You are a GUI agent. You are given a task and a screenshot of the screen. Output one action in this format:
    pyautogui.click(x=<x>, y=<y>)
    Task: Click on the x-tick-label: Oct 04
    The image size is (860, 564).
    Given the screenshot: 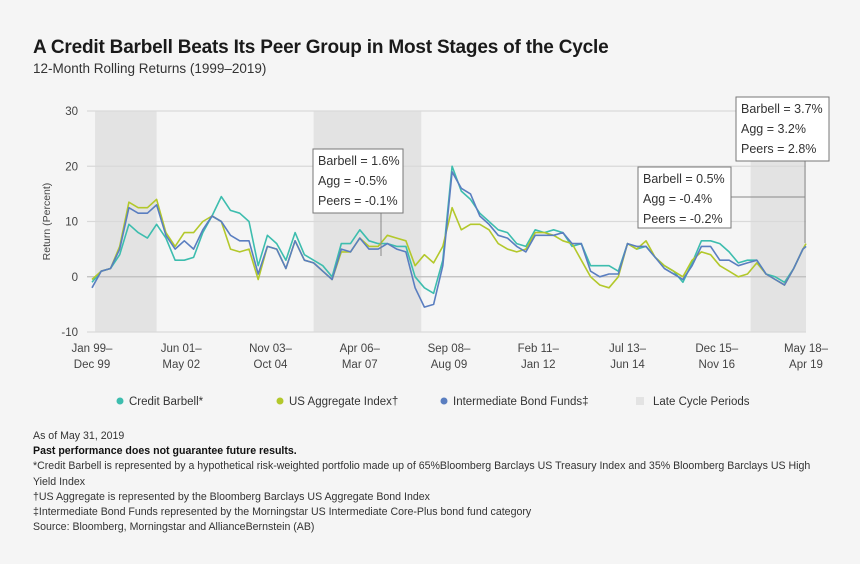 What is the action you would take?
    pyautogui.click(x=271, y=365)
    